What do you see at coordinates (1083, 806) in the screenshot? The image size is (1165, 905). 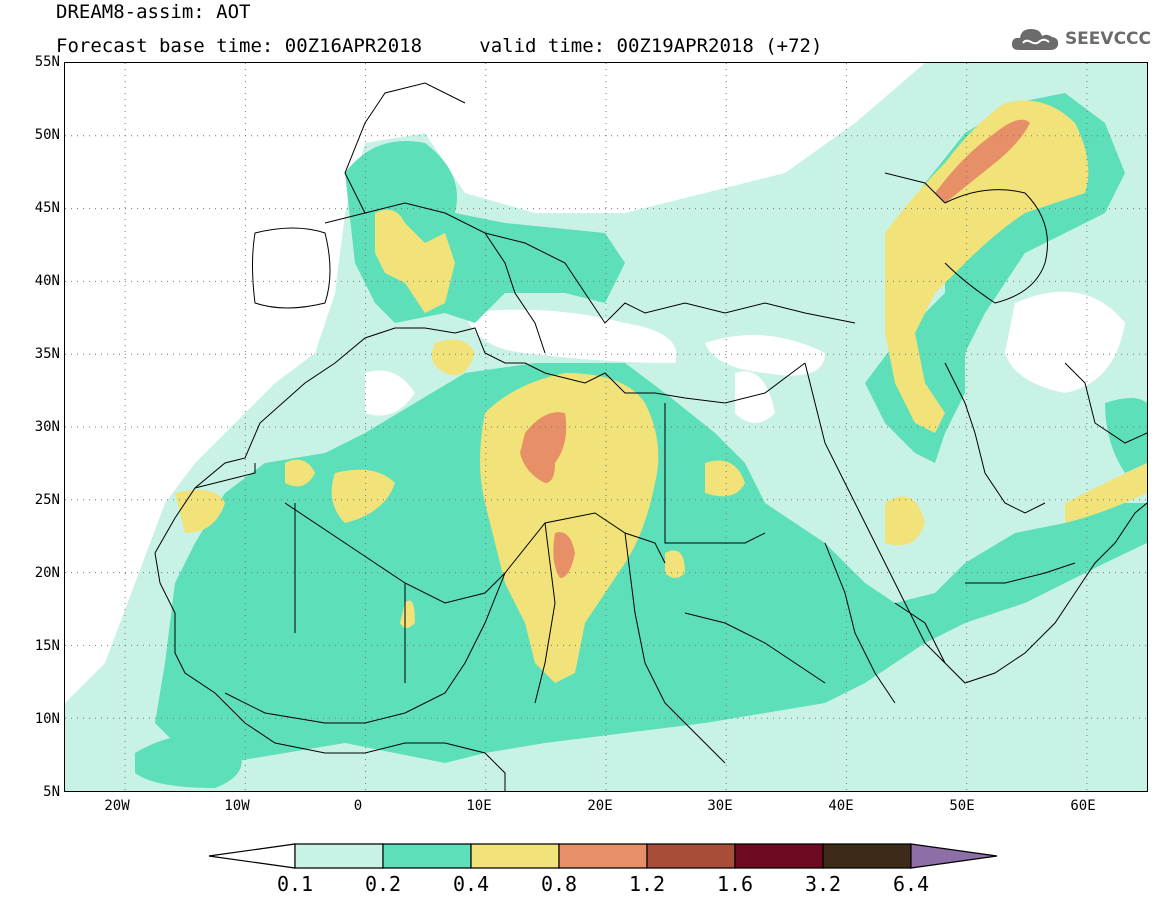 I see `lon-label: 60E` at bounding box center [1083, 806].